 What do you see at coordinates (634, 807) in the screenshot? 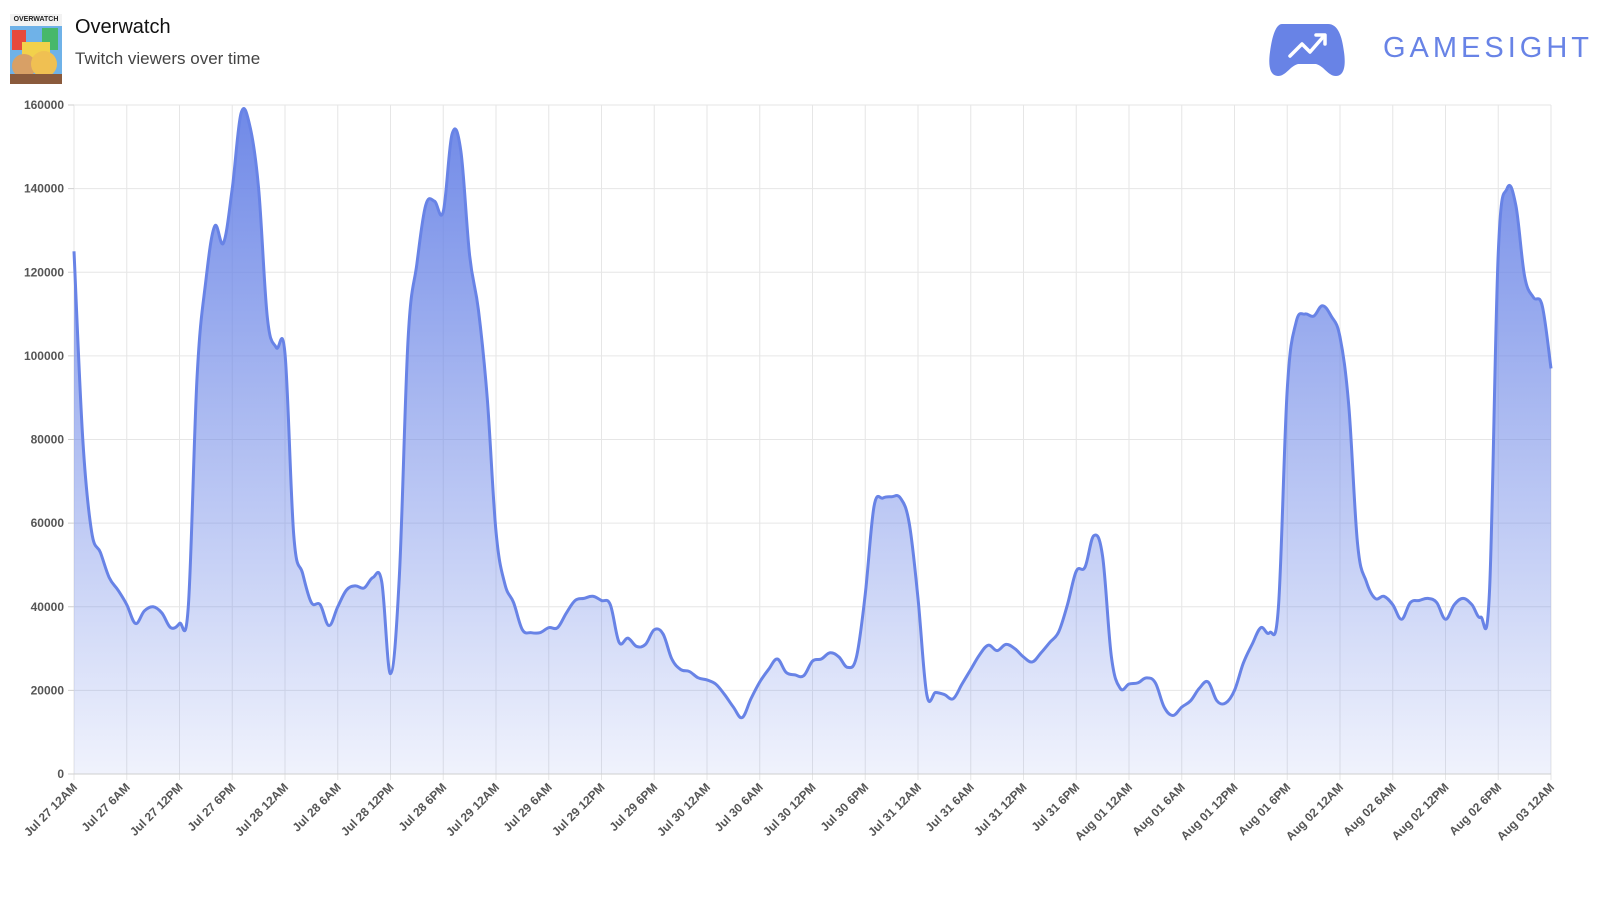
I see `x-tick-label: Jul 29 6PM` at bounding box center [634, 807].